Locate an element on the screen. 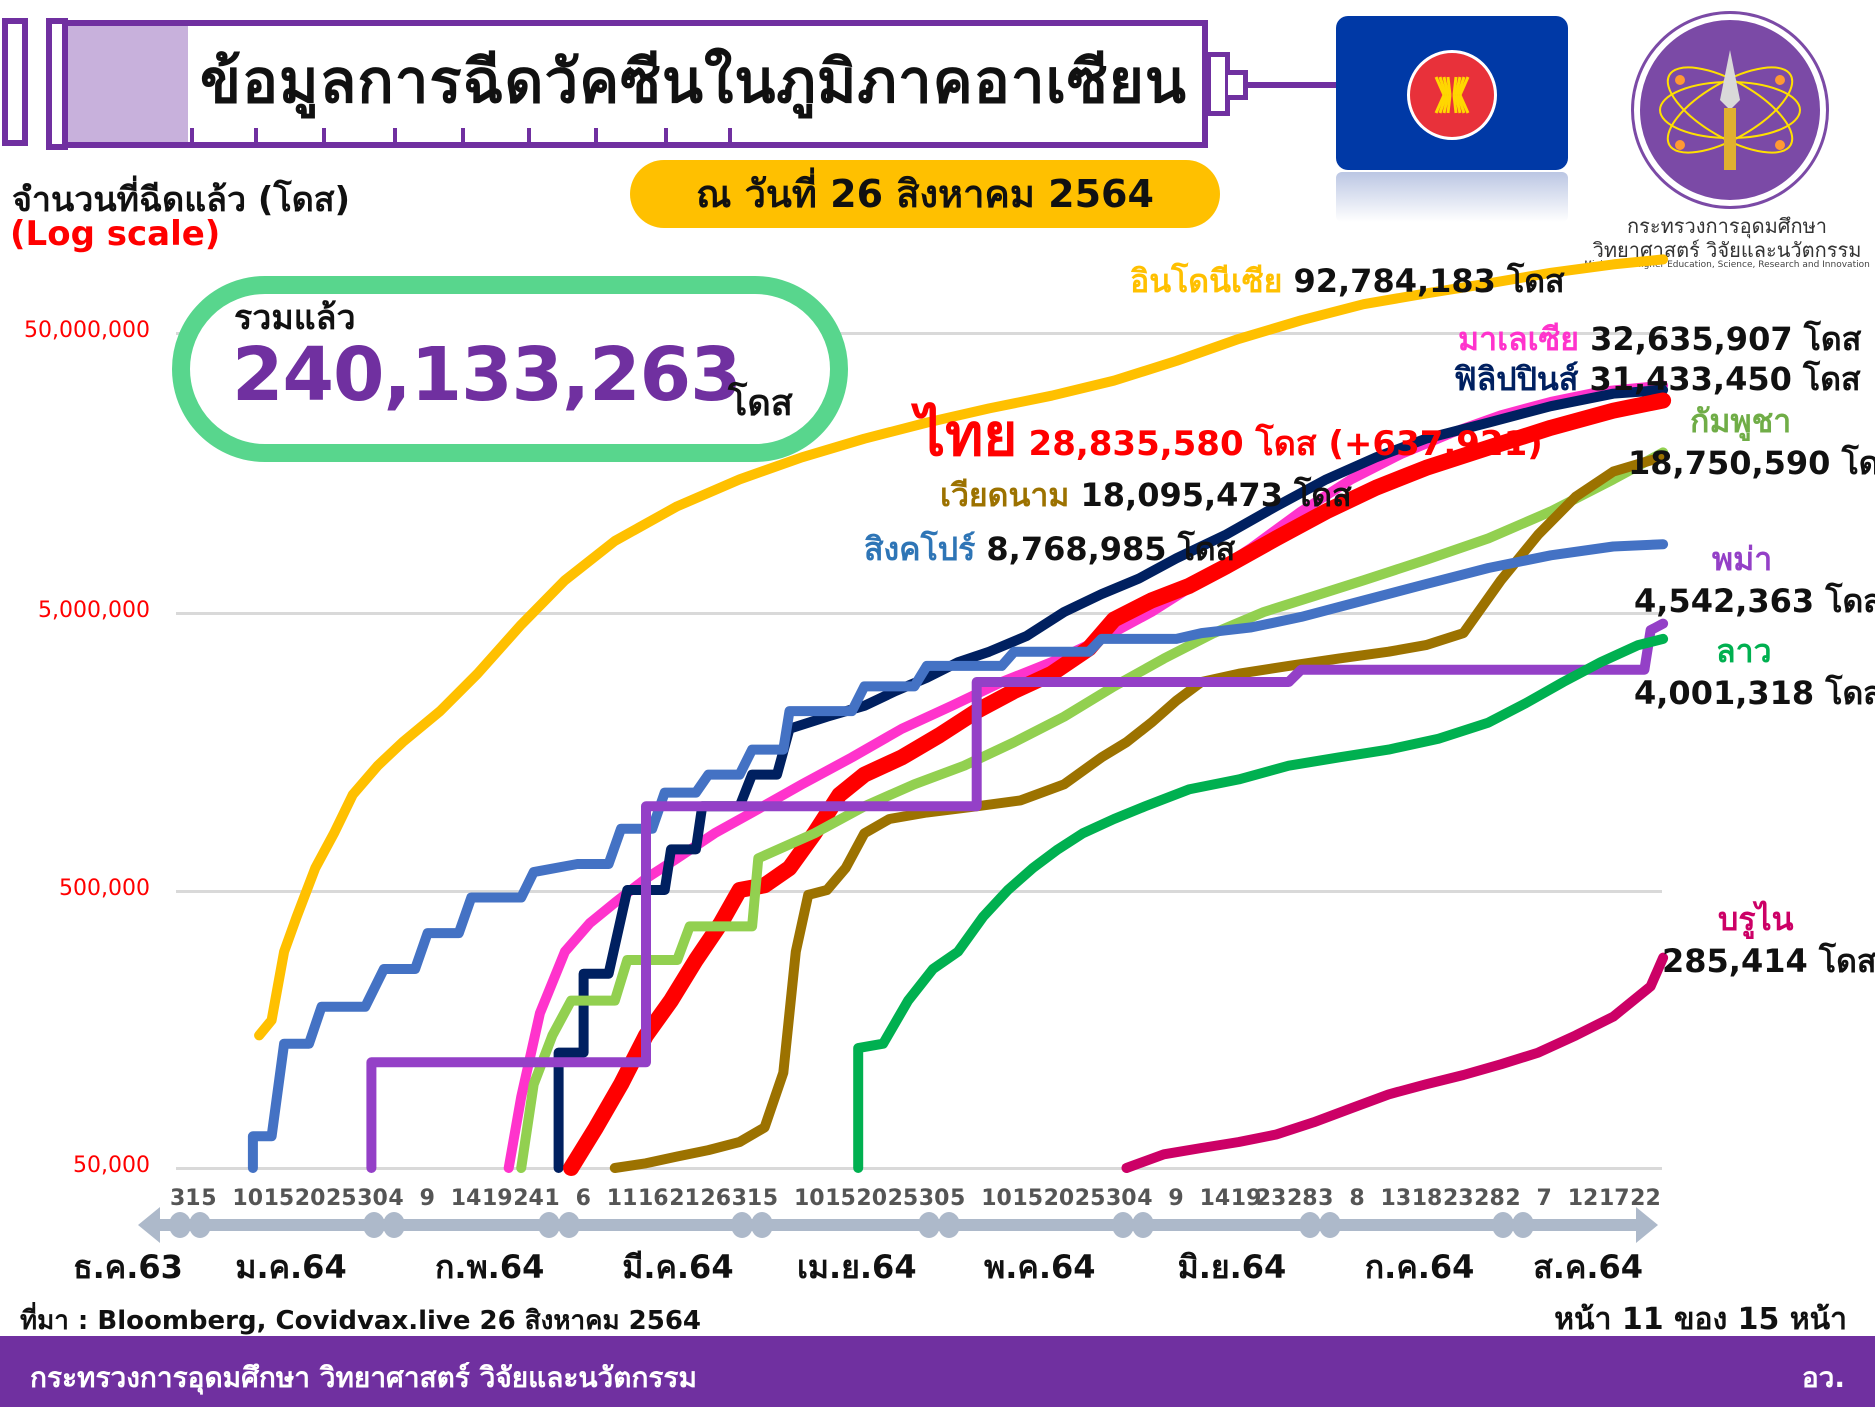 The height and width of the screenshot is (1407, 1875). page-title: ข้อมูลการฉีดวัคซีนในภูมิภาคอาเซียน is located at coordinates (693, 82).